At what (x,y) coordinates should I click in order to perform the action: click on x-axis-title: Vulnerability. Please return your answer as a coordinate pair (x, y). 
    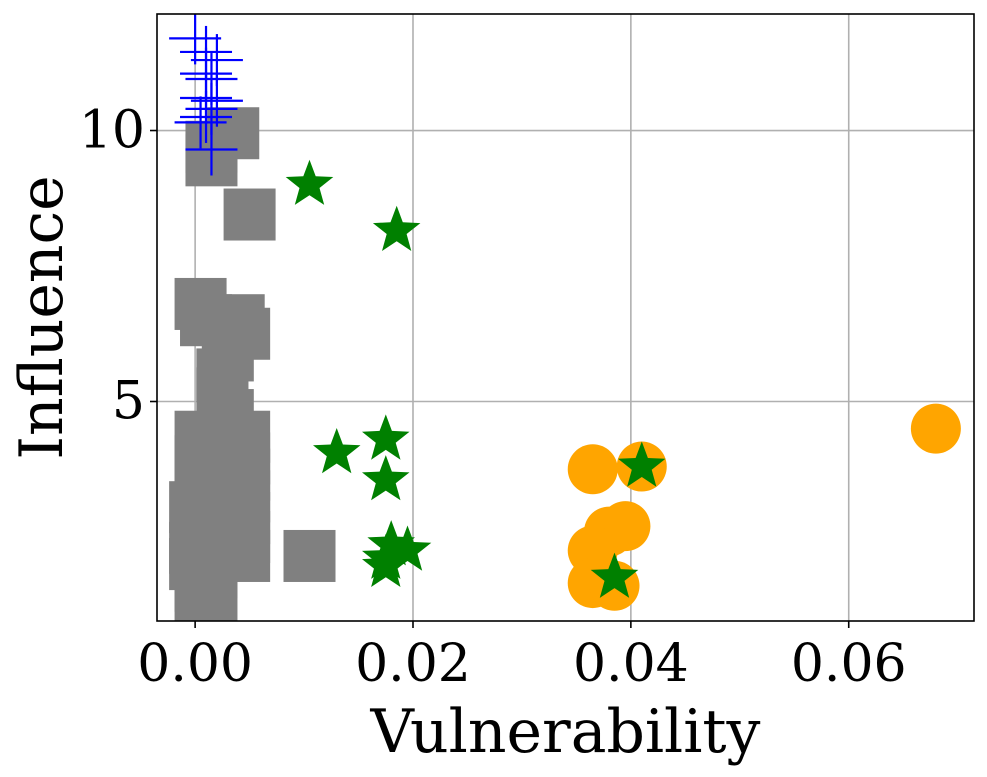
    Looking at the image, I should click on (565, 732).